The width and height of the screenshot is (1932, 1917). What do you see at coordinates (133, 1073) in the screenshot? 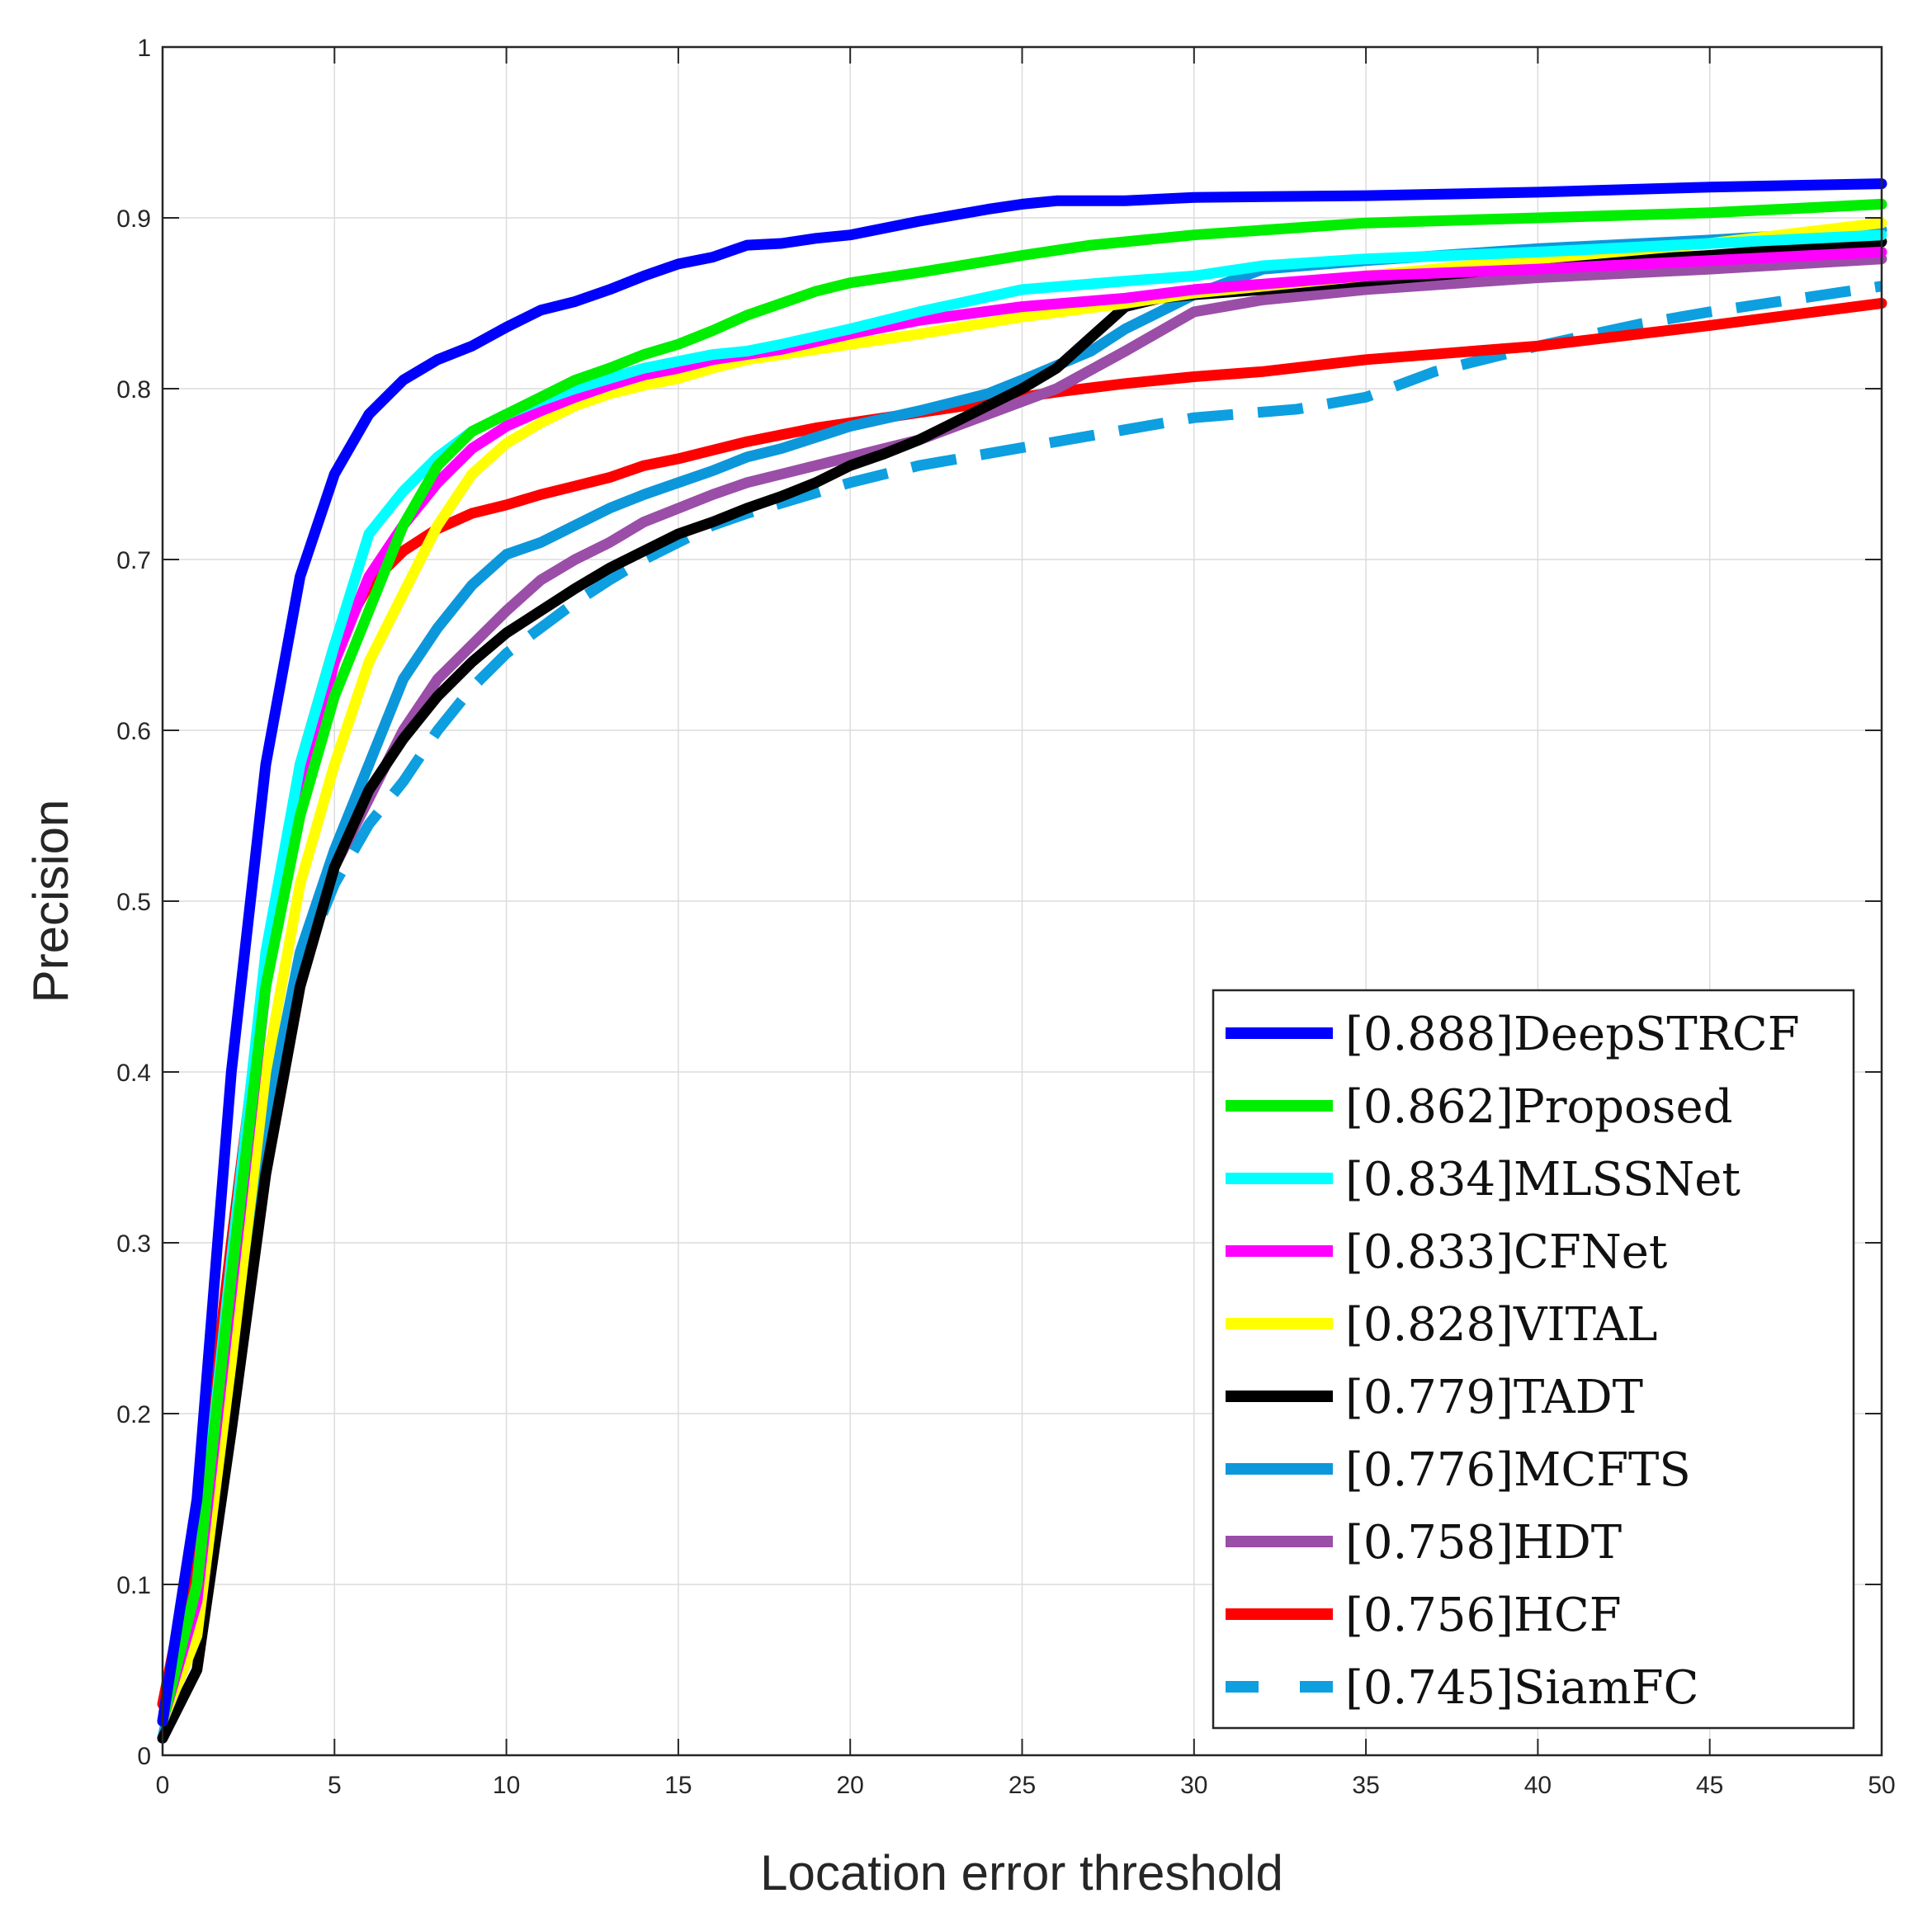
I see `y-tick-label: 0.4` at bounding box center [133, 1073].